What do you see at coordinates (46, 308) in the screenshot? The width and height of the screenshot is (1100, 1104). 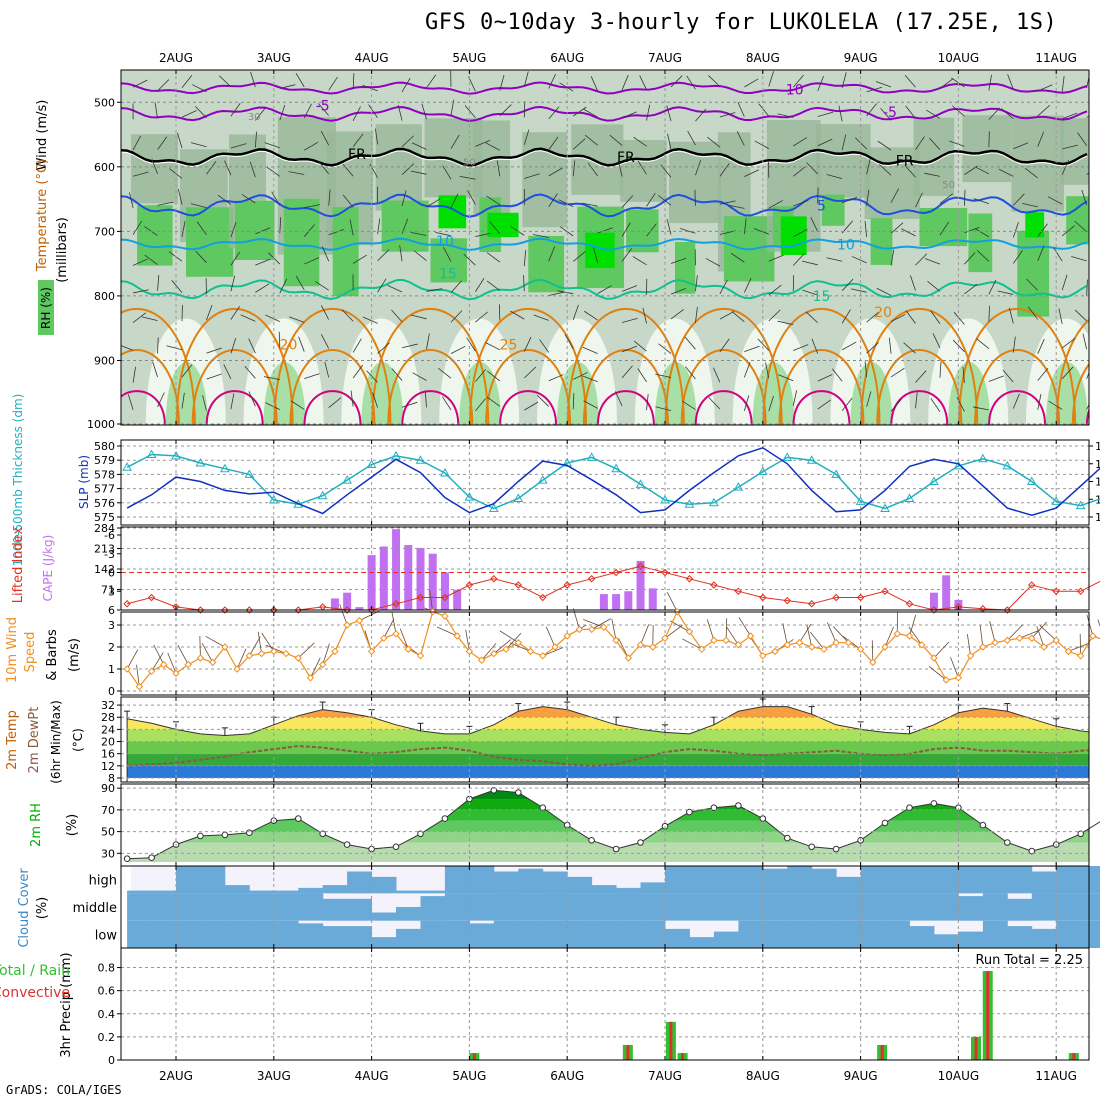 I see `rh-axis-label: RH (%)` at bounding box center [46, 308].